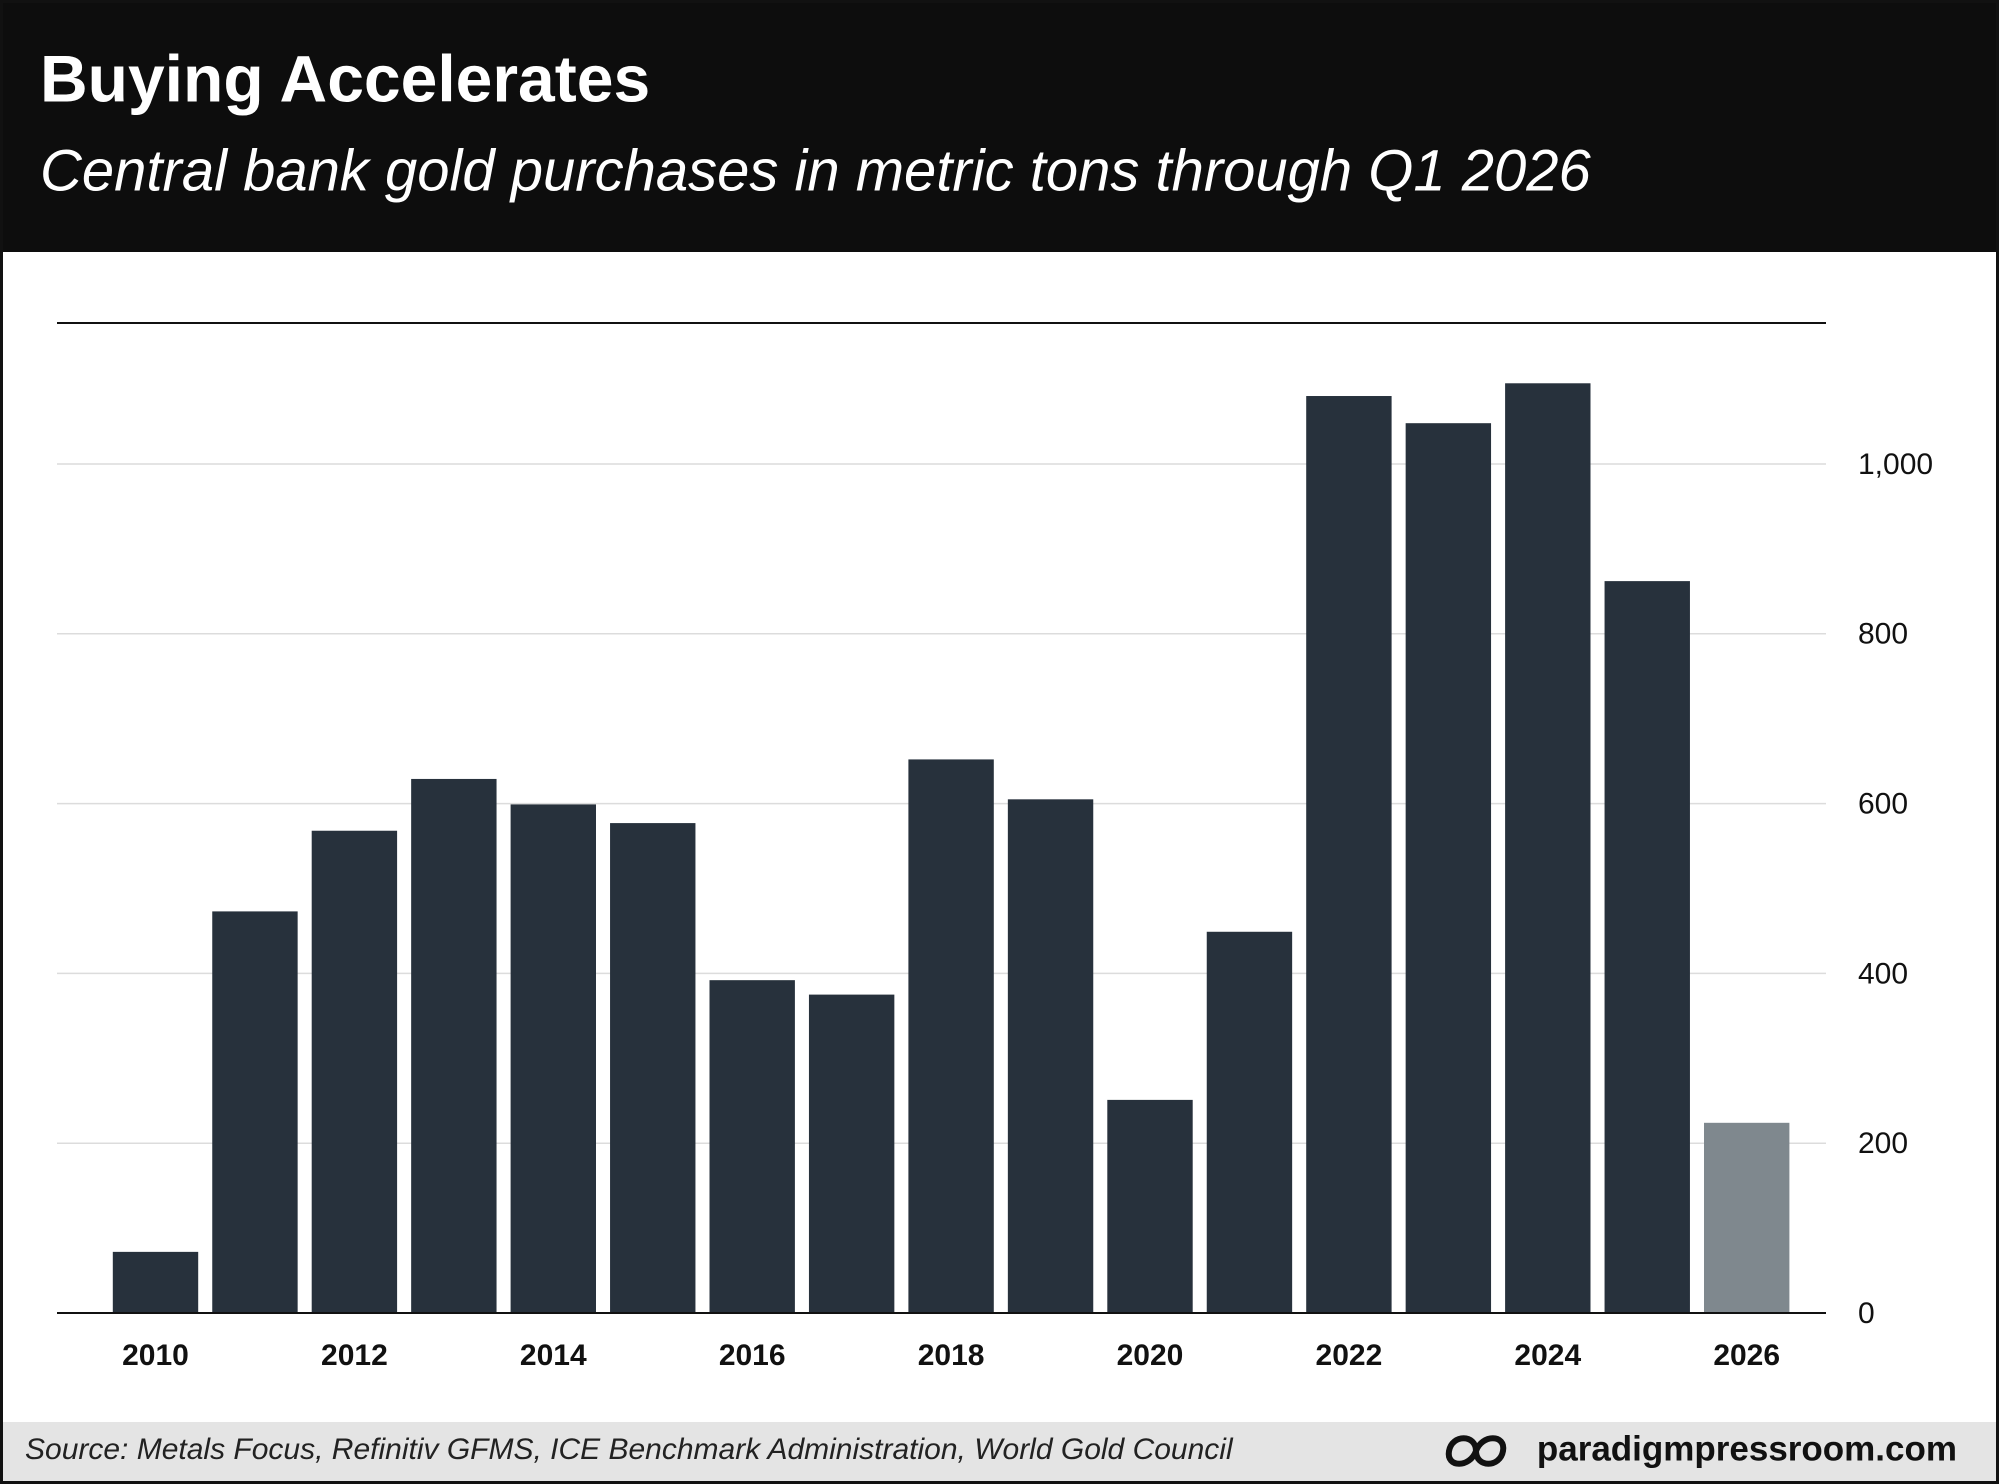  Describe the element at coordinates (1866, 1313) in the screenshot. I see `y-tick-label: 0` at that location.